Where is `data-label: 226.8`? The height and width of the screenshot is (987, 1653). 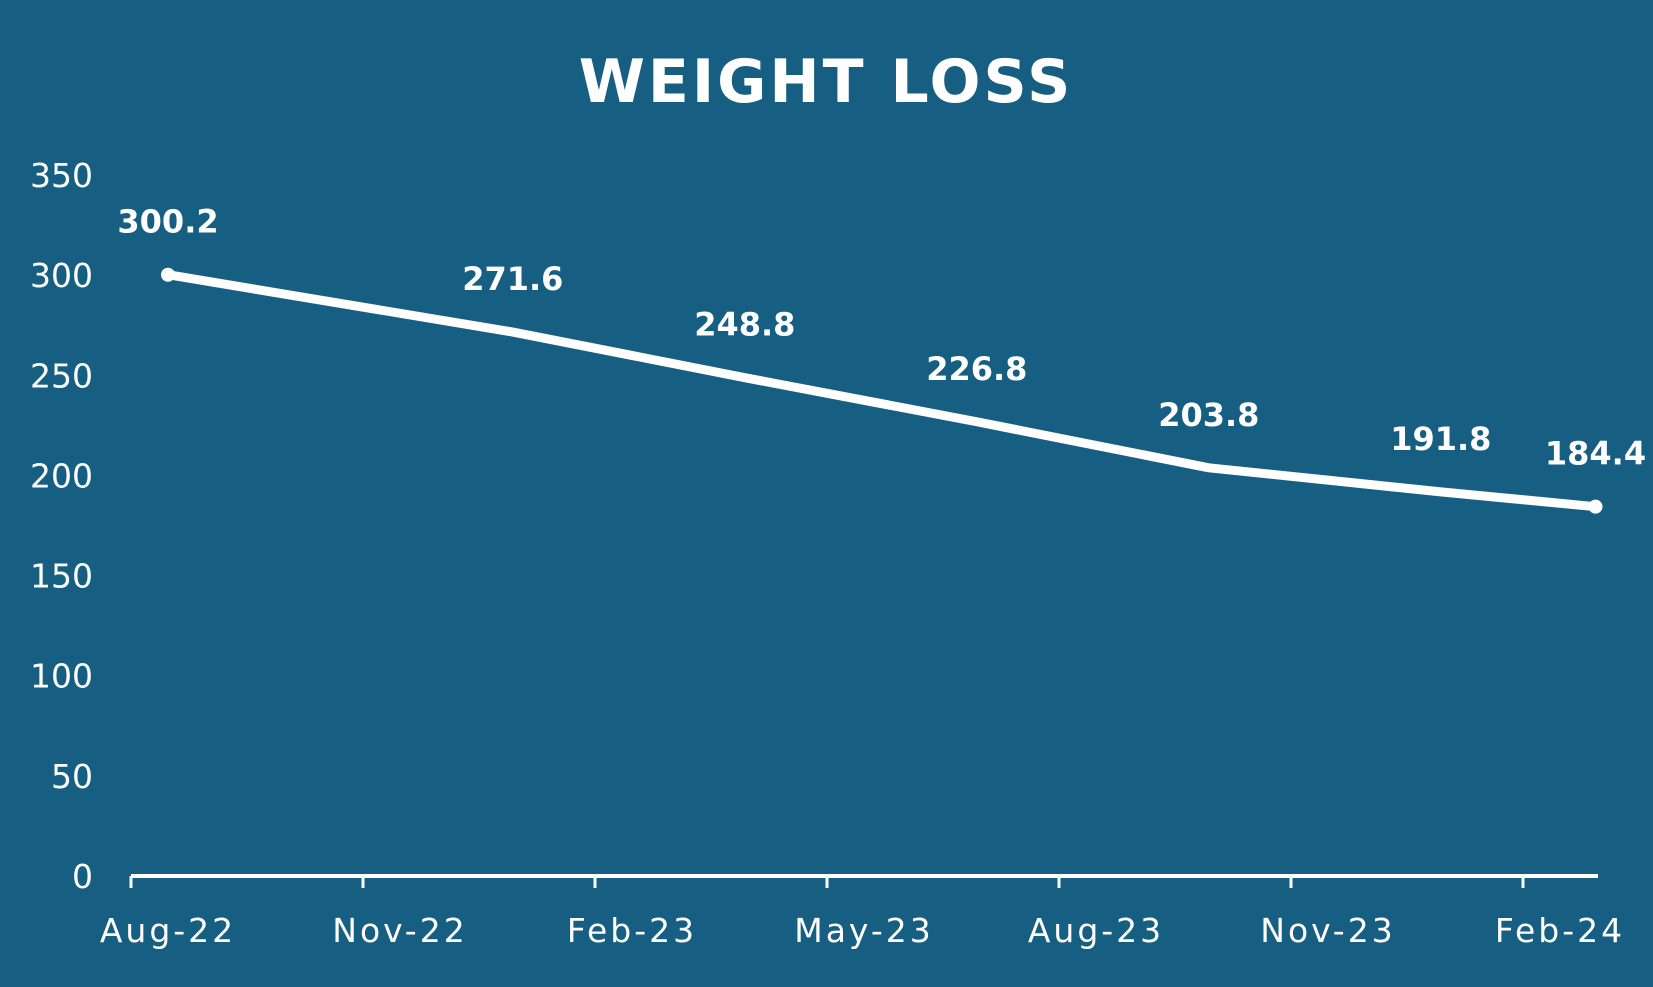
data-label: 226.8 is located at coordinates (976, 369).